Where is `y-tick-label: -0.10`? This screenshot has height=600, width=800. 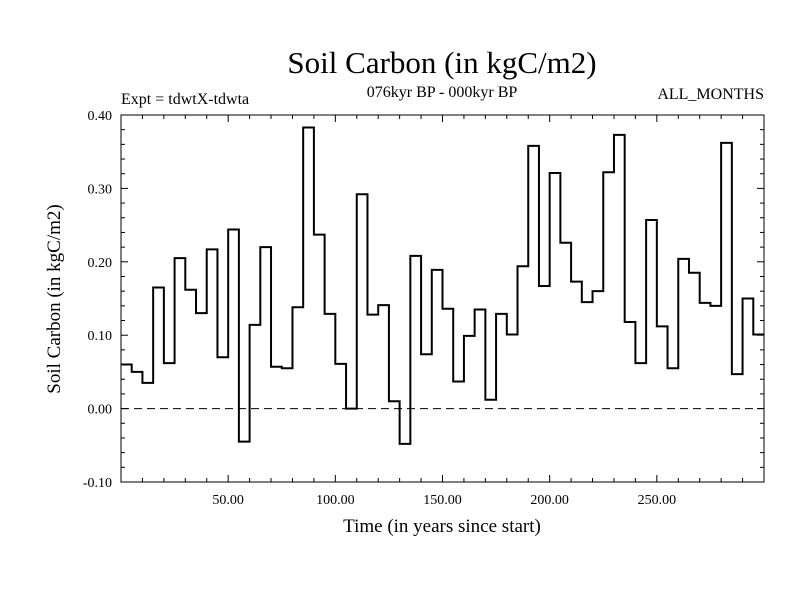 y-tick-label: -0.10 is located at coordinates (97, 483).